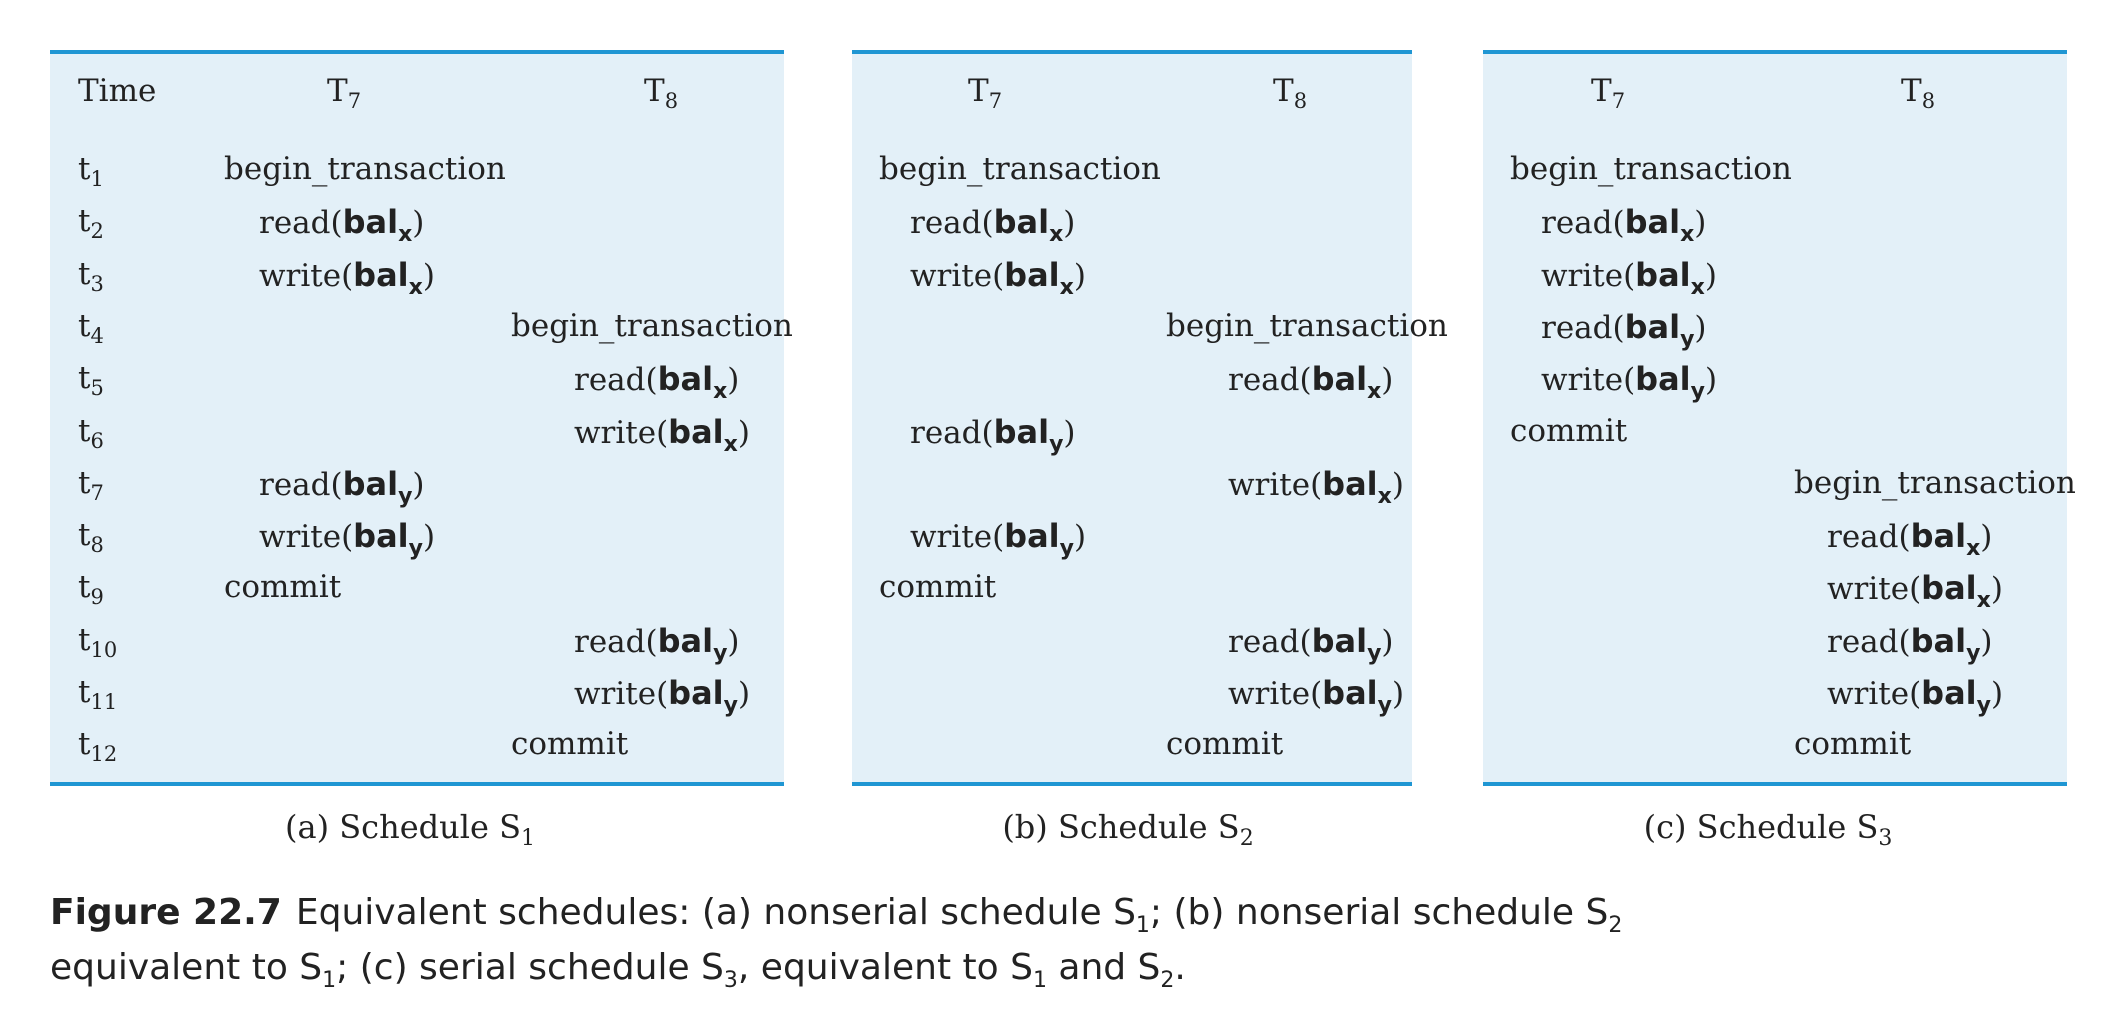 This screenshot has height=1010, width=2128. Describe the element at coordinates (410, 829) in the screenshot. I see `schedule-s1-caption: (a) Schedule S1` at that location.